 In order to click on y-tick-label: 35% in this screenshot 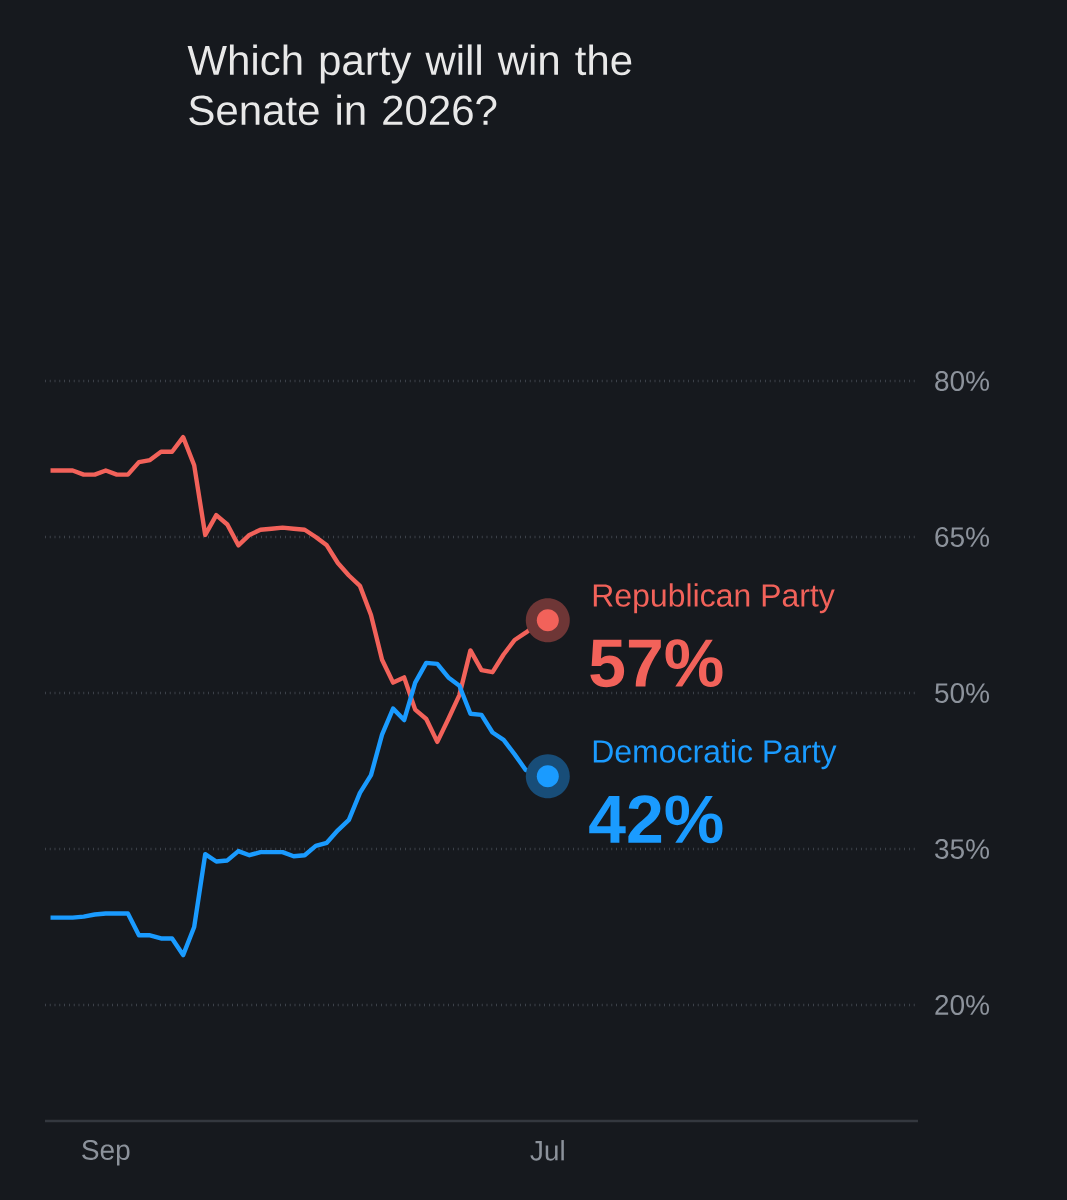, I will do `click(962, 849)`.